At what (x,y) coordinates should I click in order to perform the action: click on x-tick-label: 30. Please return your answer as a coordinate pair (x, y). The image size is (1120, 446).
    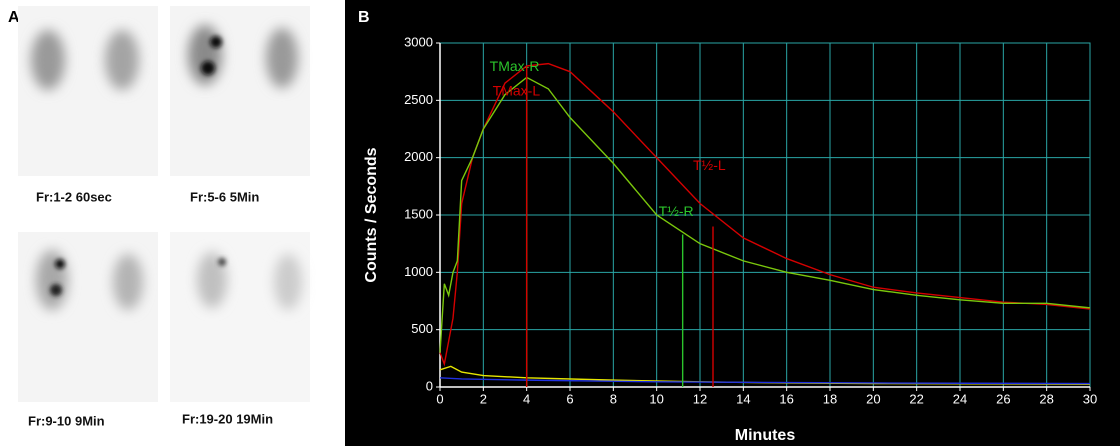
    Looking at the image, I should click on (1090, 398).